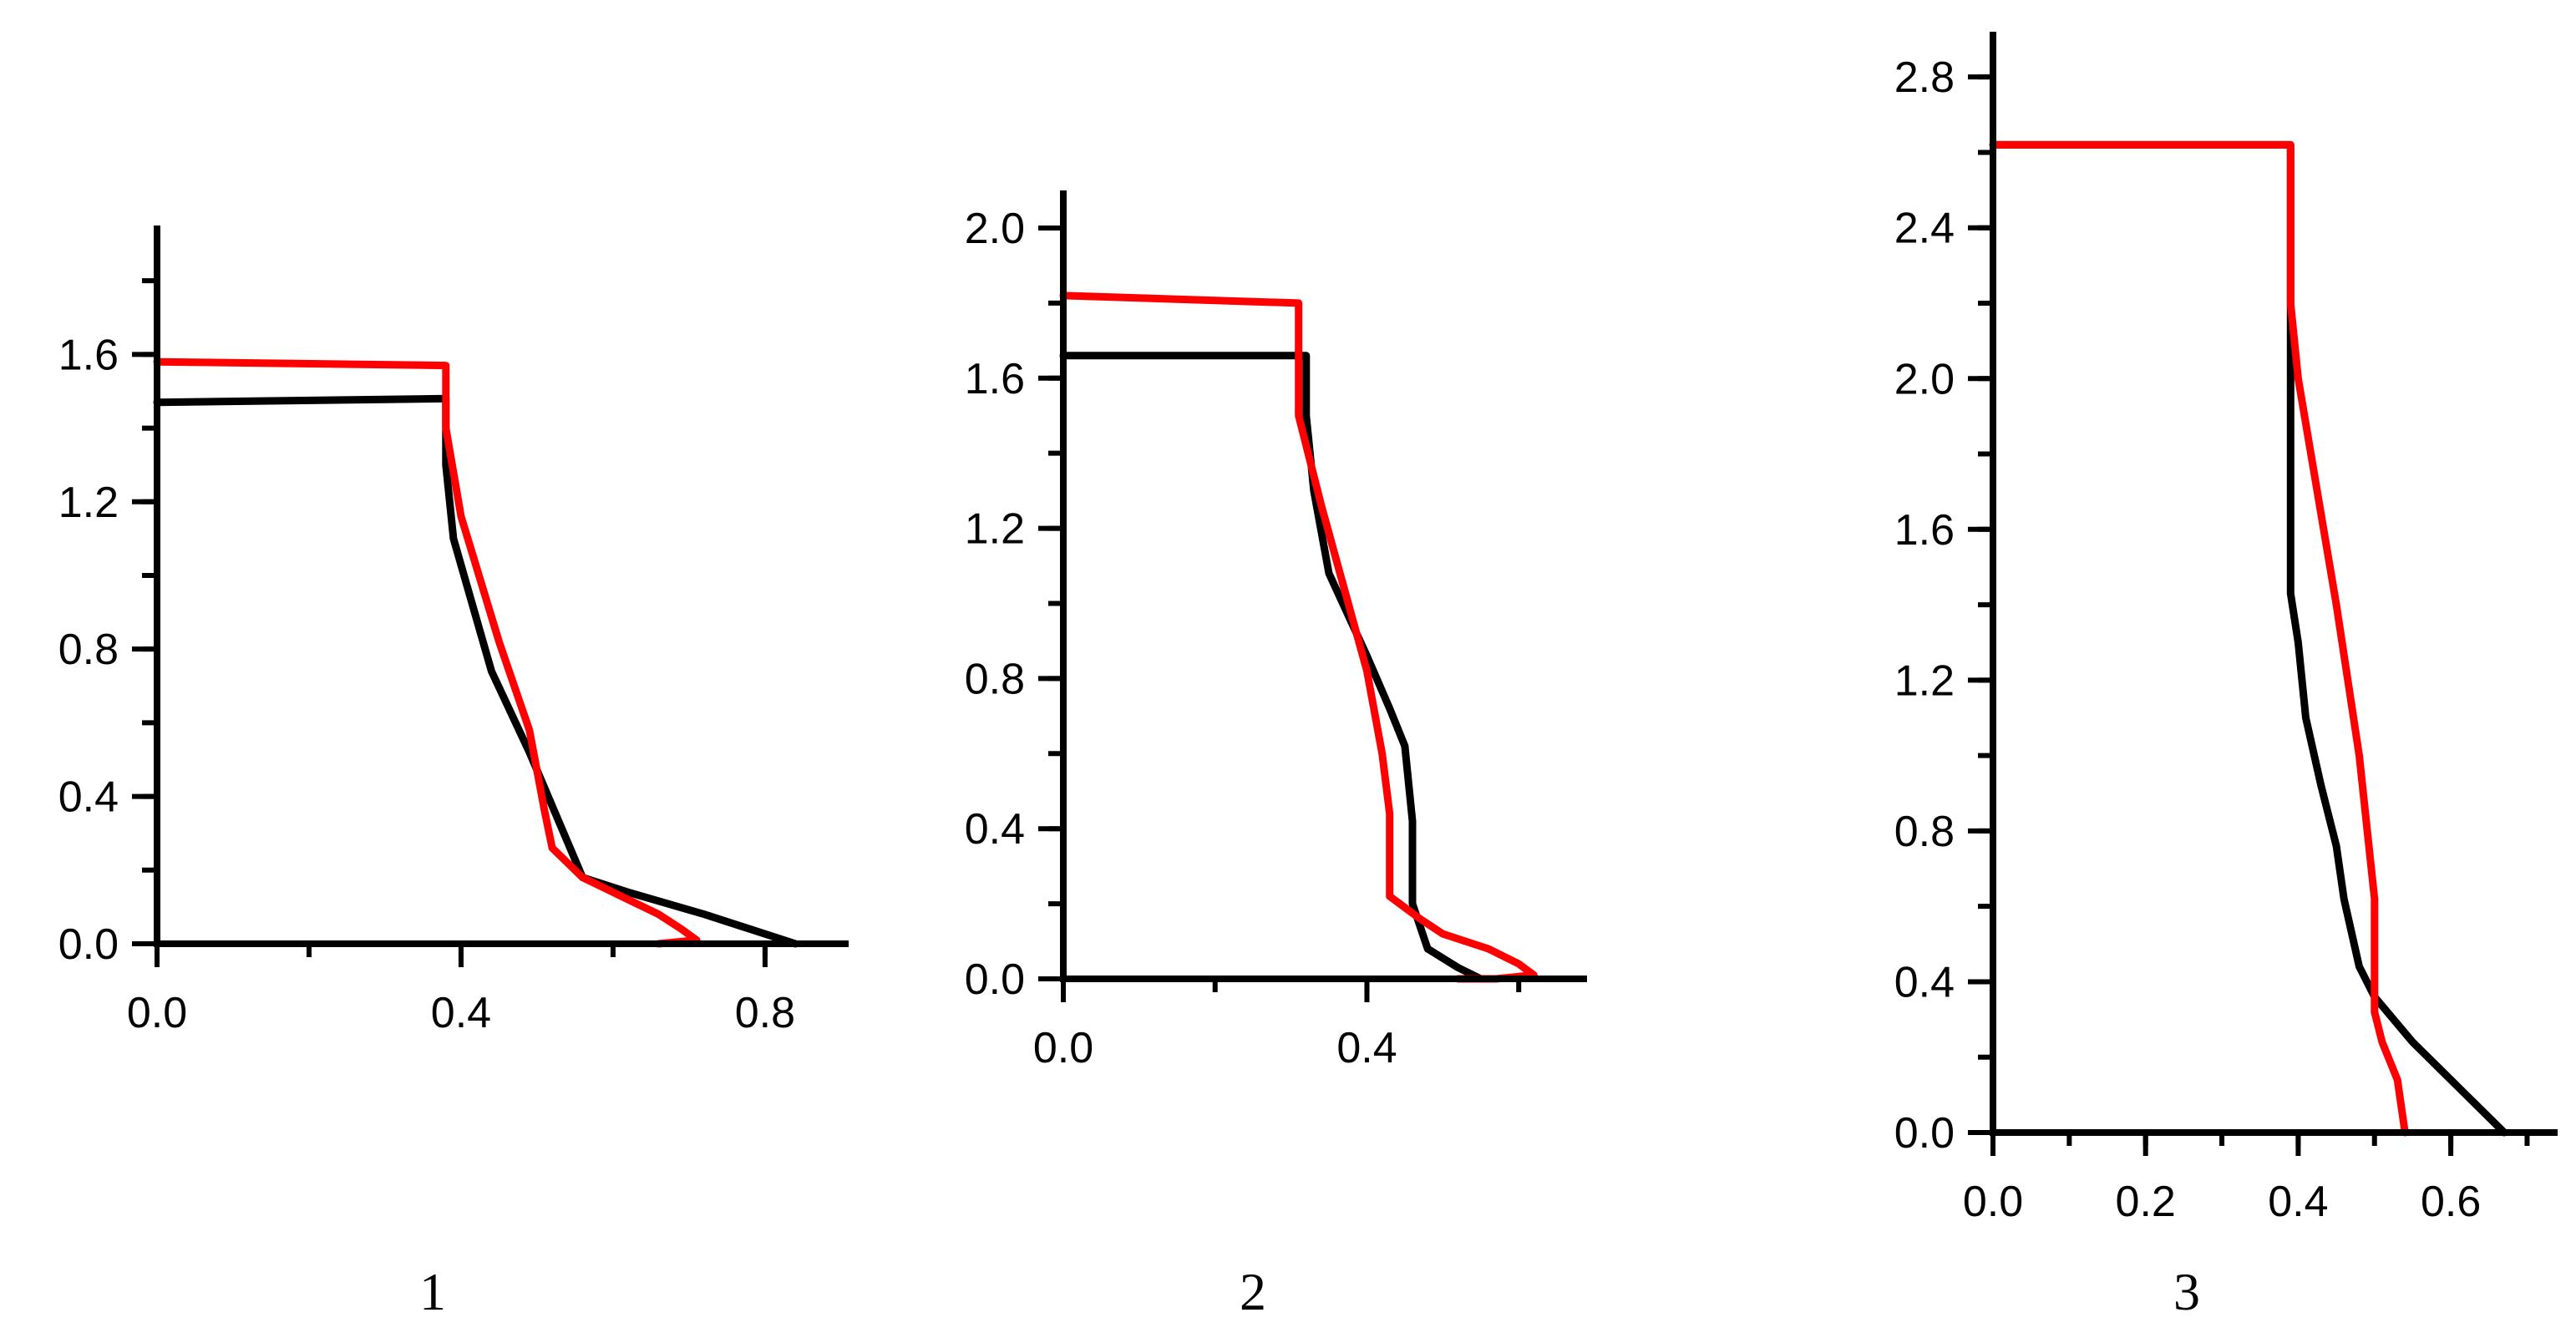 This screenshot has width=2576, height=1343. Describe the element at coordinates (2186, 1291) in the screenshot. I see `panel-caption: 3` at that location.